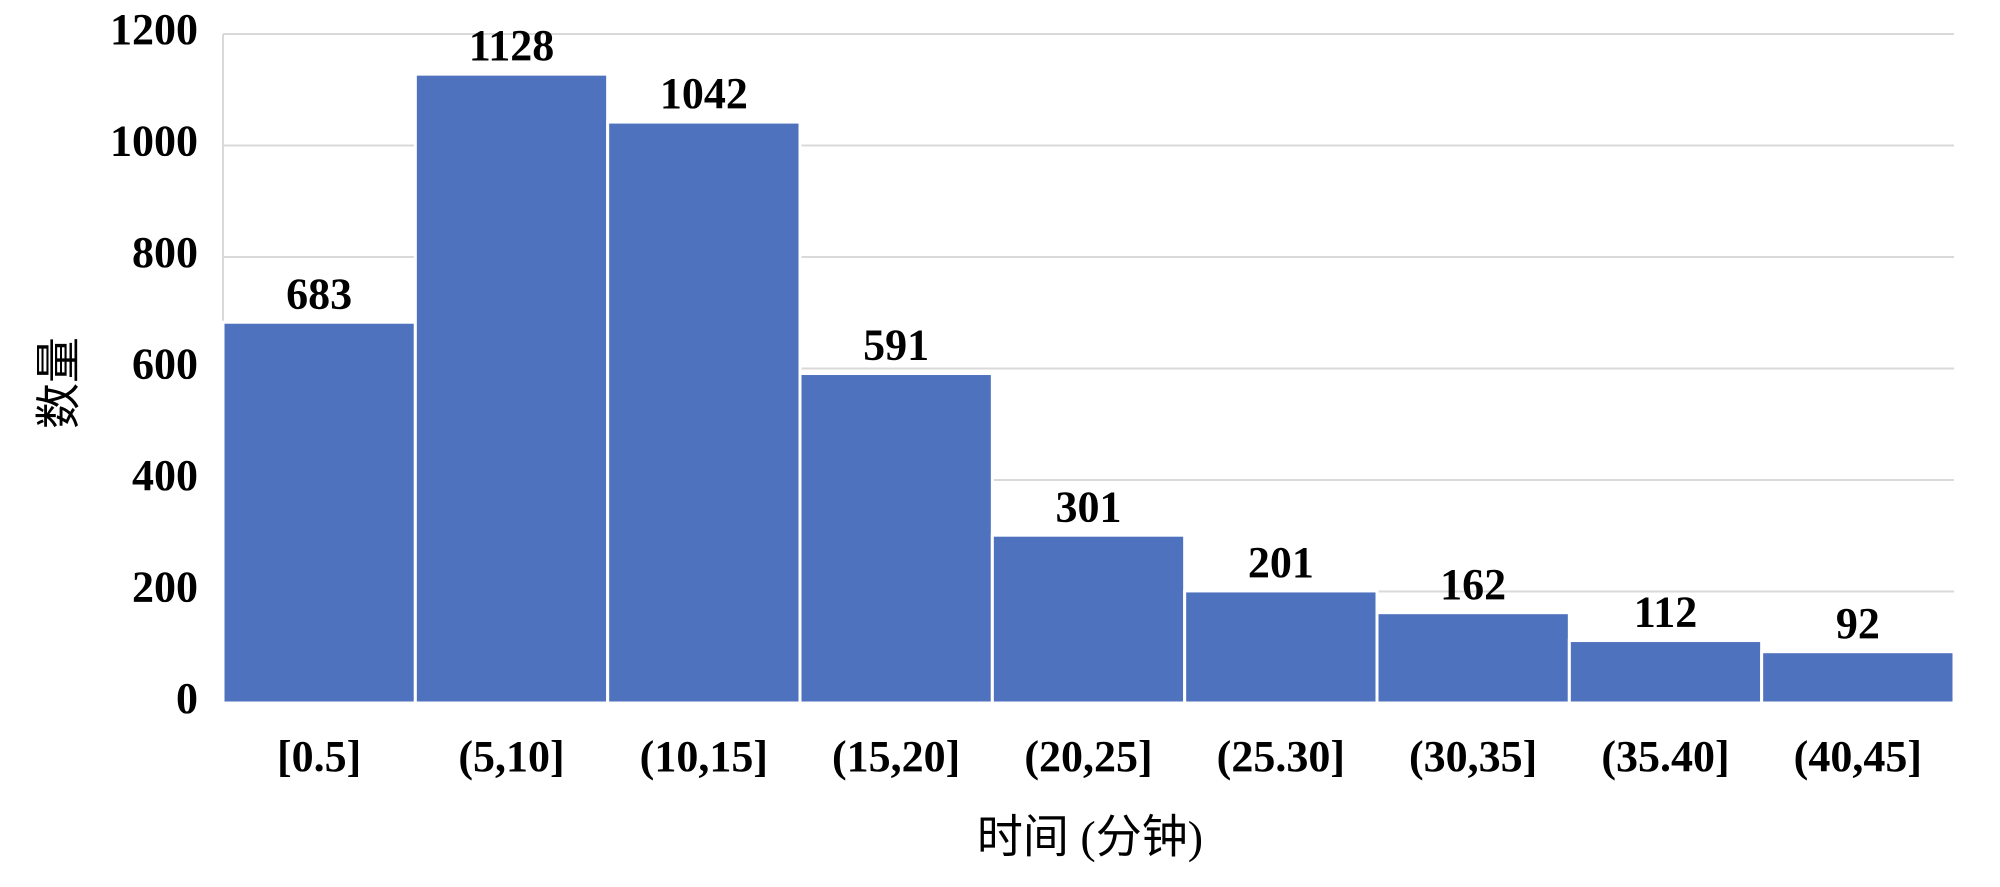 The height and width of the screenshot is (887, 2000). What do you see at coordinates (1858, 623) in the screenshot?
I see `value-label: 92` at bounding box center [1858, 623].